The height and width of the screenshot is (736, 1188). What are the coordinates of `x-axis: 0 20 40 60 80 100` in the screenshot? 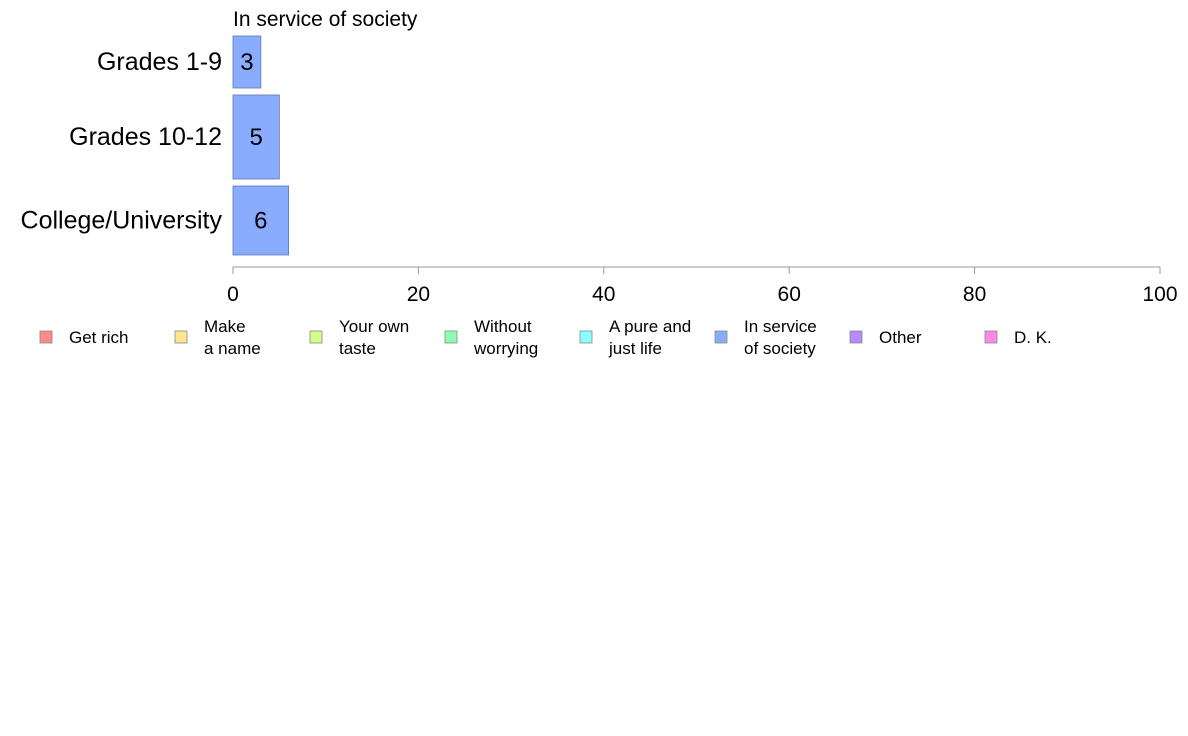 It's located at (702, 286).